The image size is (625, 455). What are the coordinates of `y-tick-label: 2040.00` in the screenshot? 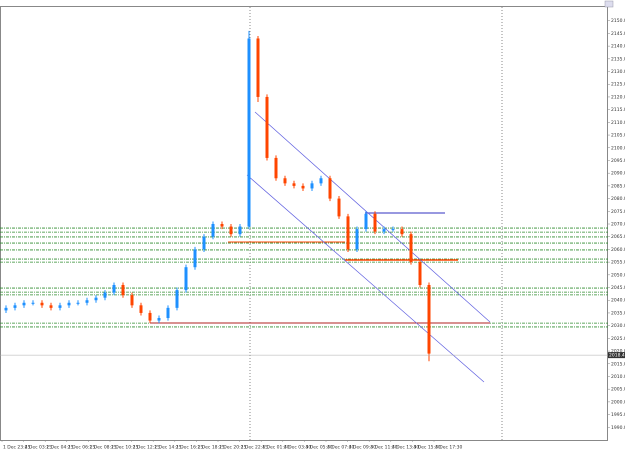 It's located at (618, 301).